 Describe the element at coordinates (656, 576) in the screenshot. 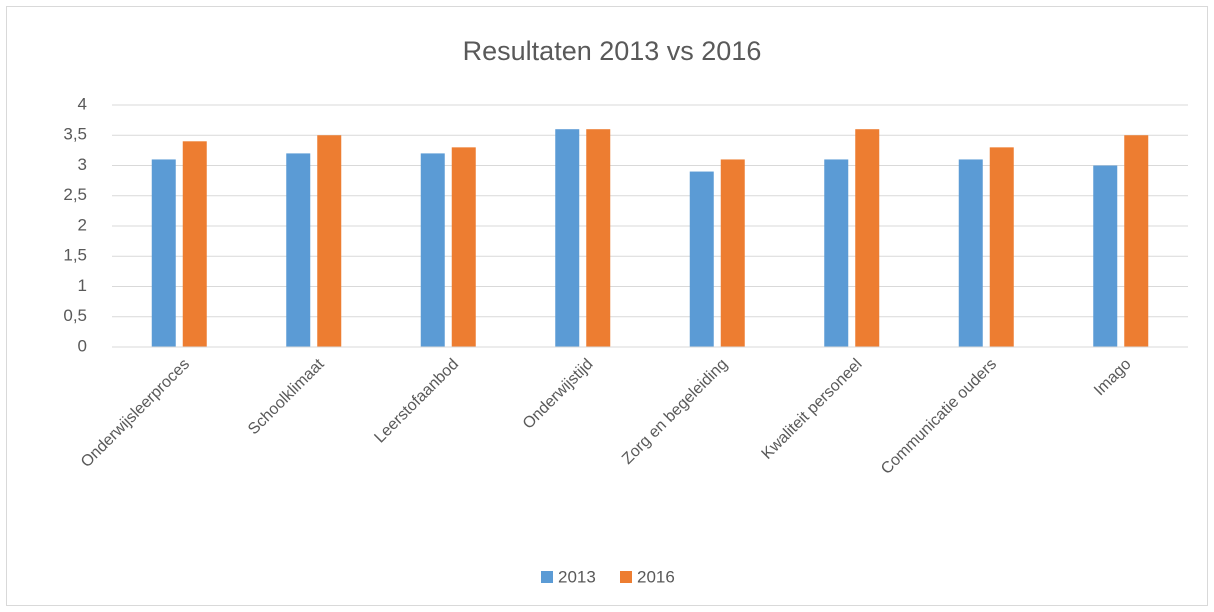

I see `legend-label: 2016` at that location.